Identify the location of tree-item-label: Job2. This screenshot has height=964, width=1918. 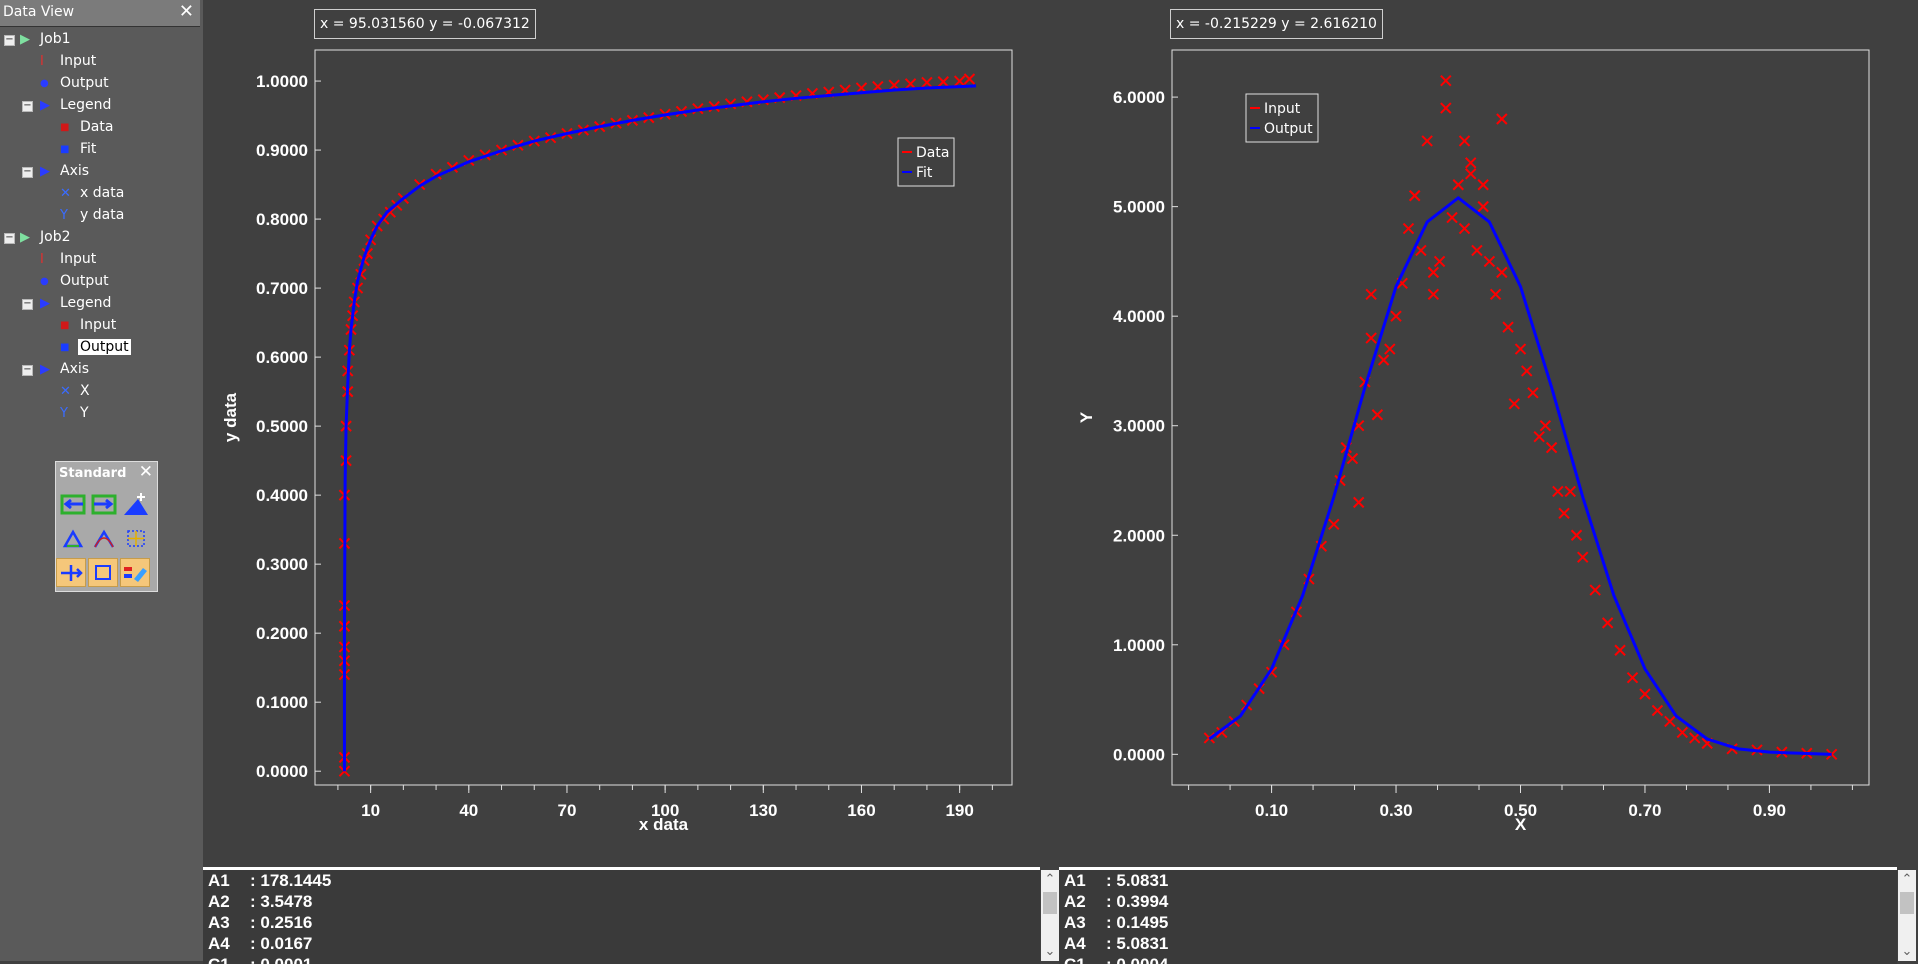
(55, 237).